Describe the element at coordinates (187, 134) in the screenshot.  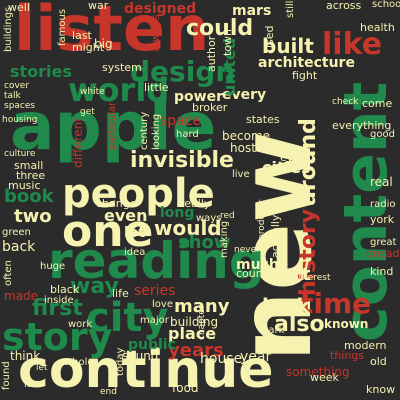
I see `word-hard: hard` at that location.